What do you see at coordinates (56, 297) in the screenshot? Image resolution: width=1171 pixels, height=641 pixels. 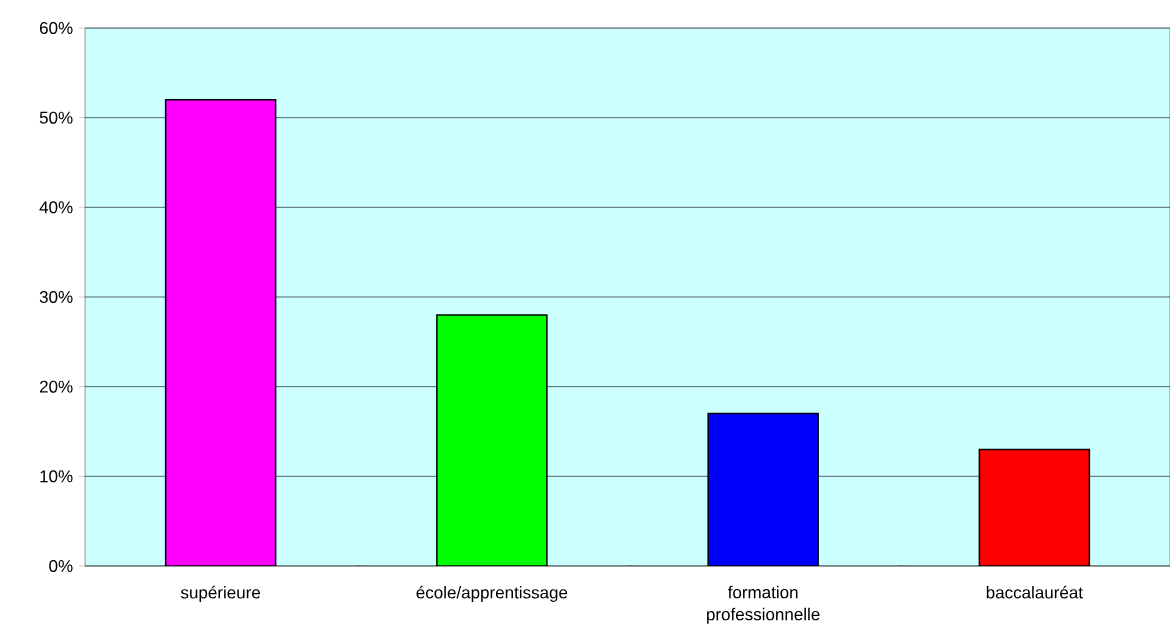 I see `y-tick-label: 30%` at bounding box center [56, 297].